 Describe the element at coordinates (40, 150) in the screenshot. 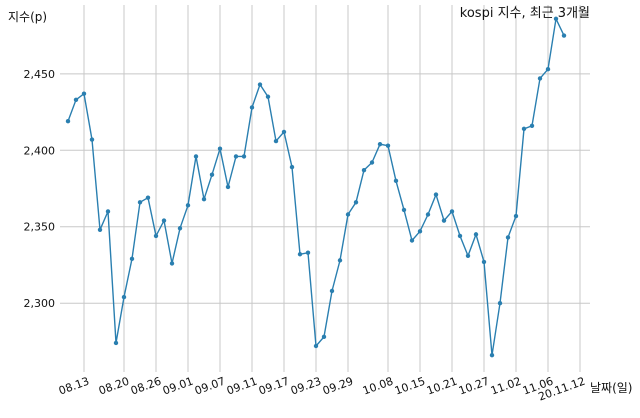

I see `y-tick-label: 2,400` at that location.